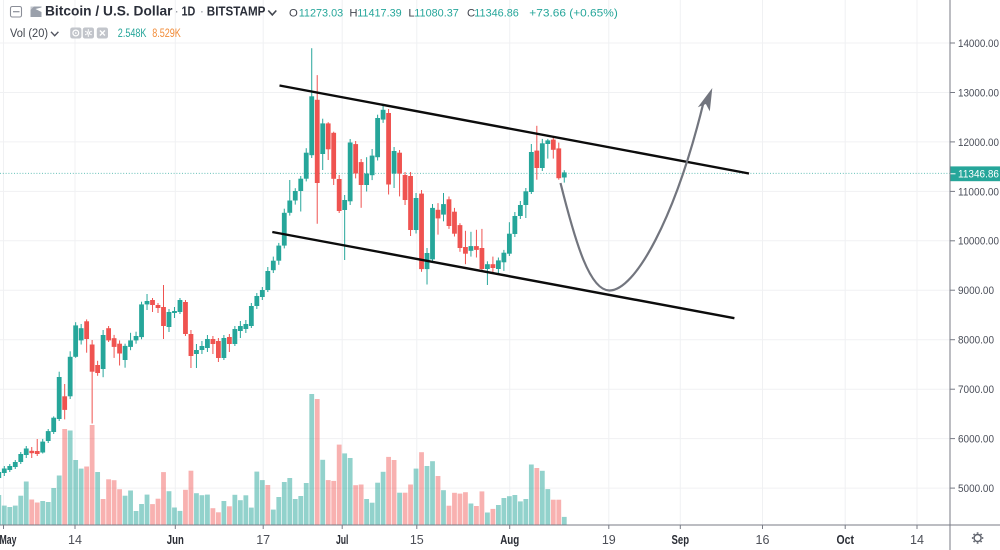  What do you see at coordinates (978, 242) in the screenshot?
I see `svg-text: 10000.00` at bounding box center [978, 242].